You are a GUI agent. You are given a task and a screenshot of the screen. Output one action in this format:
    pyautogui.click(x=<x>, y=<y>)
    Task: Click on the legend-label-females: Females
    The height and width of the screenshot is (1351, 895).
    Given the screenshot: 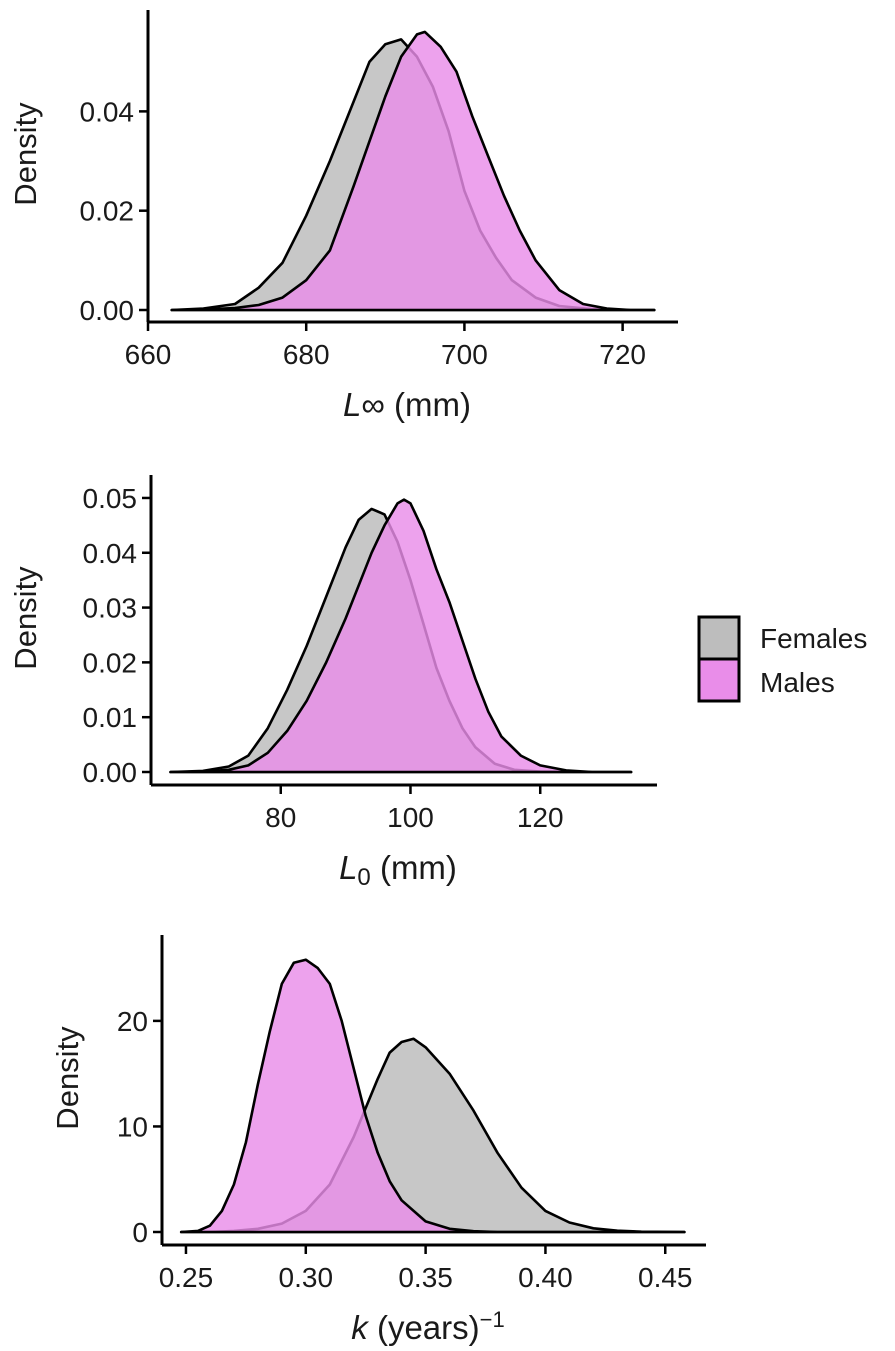 What is the action you would take?
    pyautogui.click(x=813, y=638)
    